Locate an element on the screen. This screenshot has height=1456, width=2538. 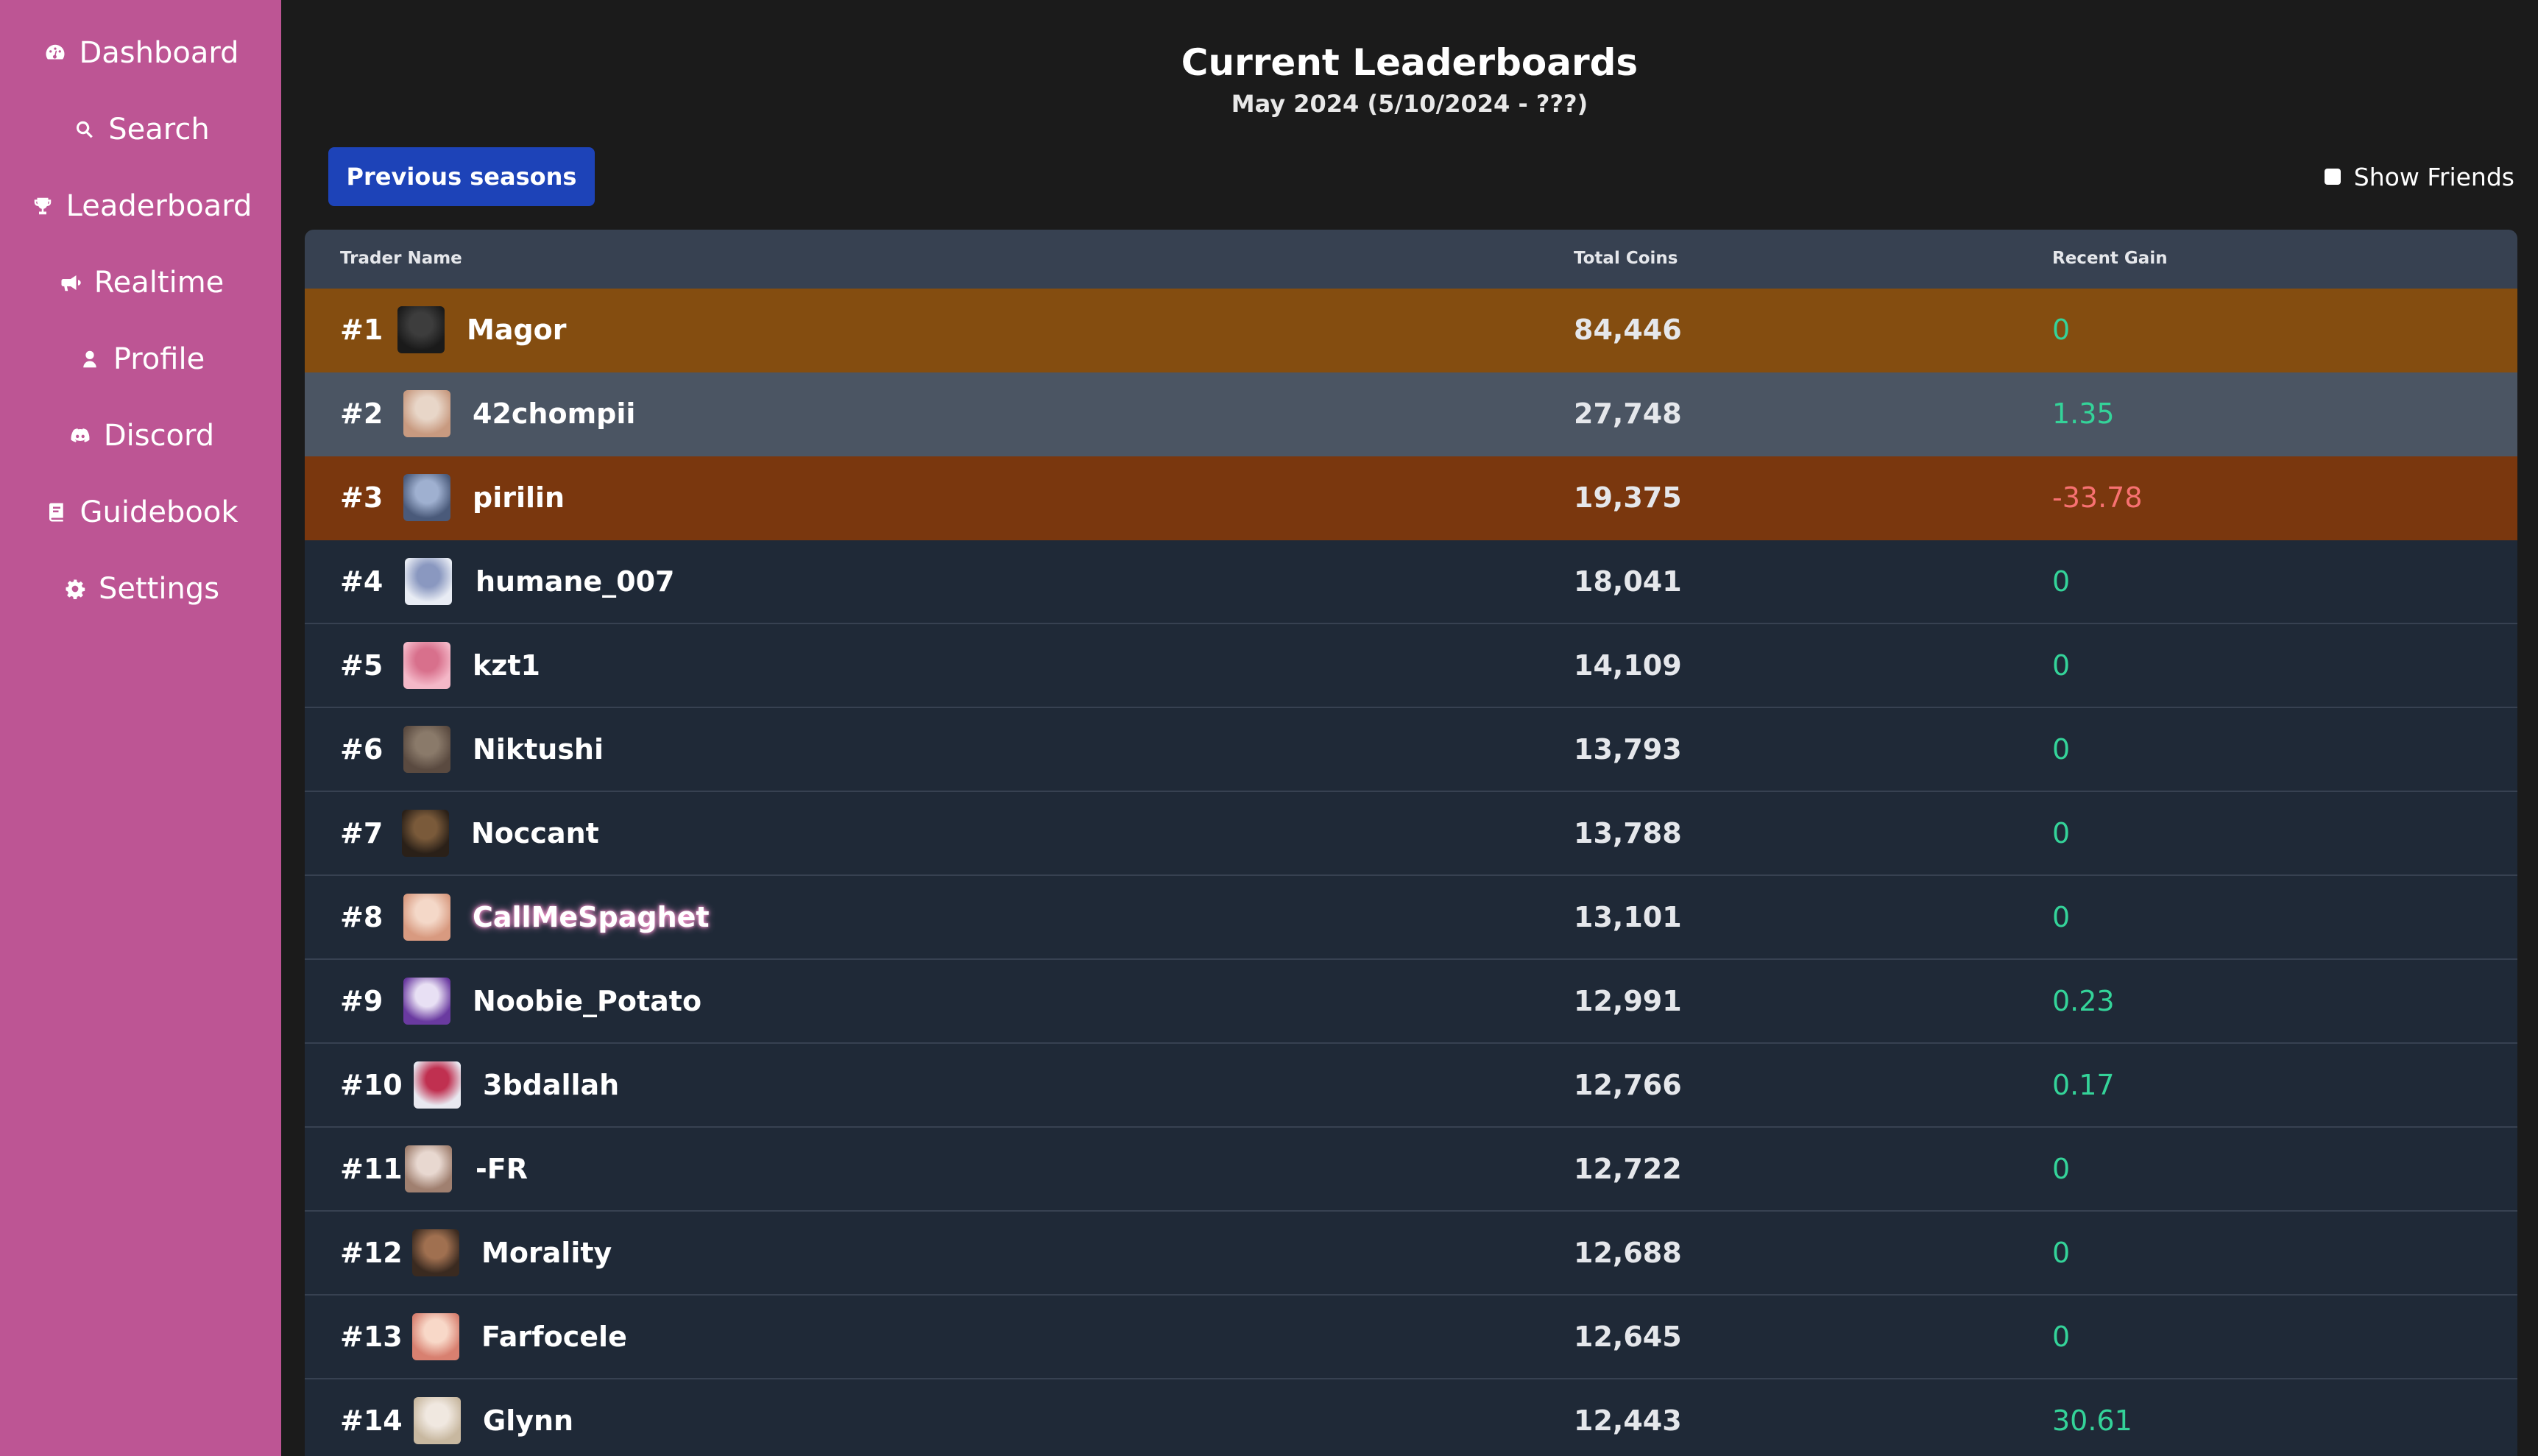
rank-label: #2 is located at coordinates (361, 413).